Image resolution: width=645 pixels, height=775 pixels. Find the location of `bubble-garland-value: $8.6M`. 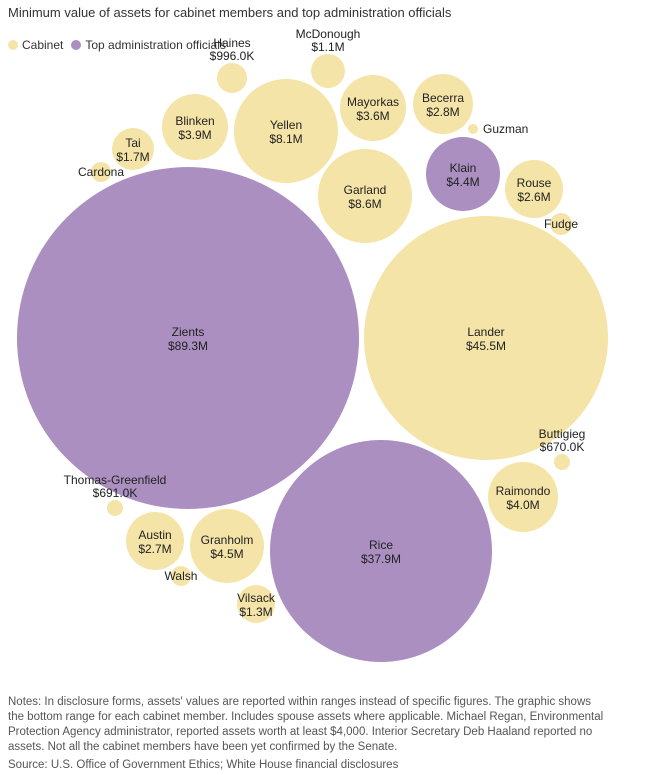

bubble-garland-value: $8.6M is located at coordinates (364, 204).